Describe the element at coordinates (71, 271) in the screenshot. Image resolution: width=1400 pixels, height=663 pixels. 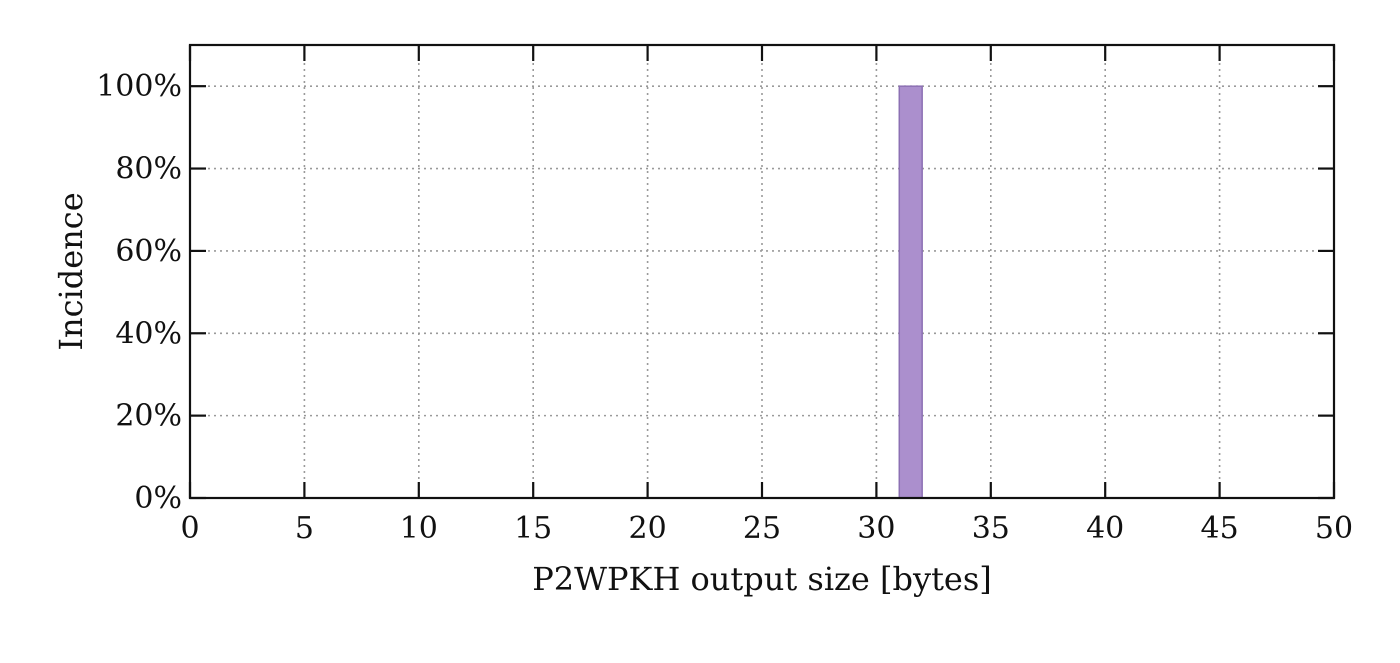
I see `y-axis-label: Incidence` at that location.